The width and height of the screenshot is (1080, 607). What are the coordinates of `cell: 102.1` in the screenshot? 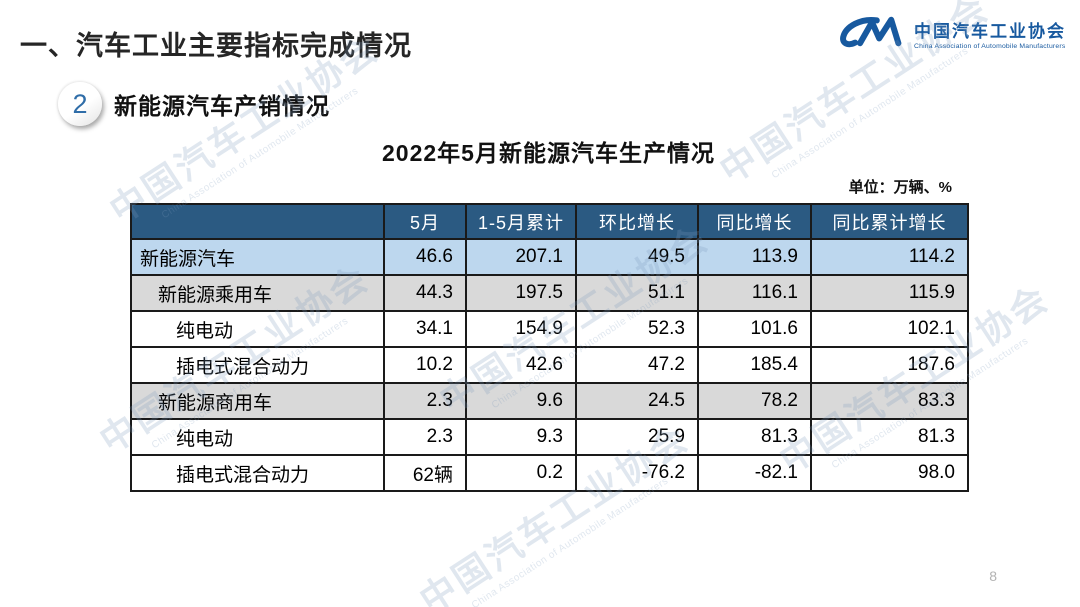 It's located at (889, 329).